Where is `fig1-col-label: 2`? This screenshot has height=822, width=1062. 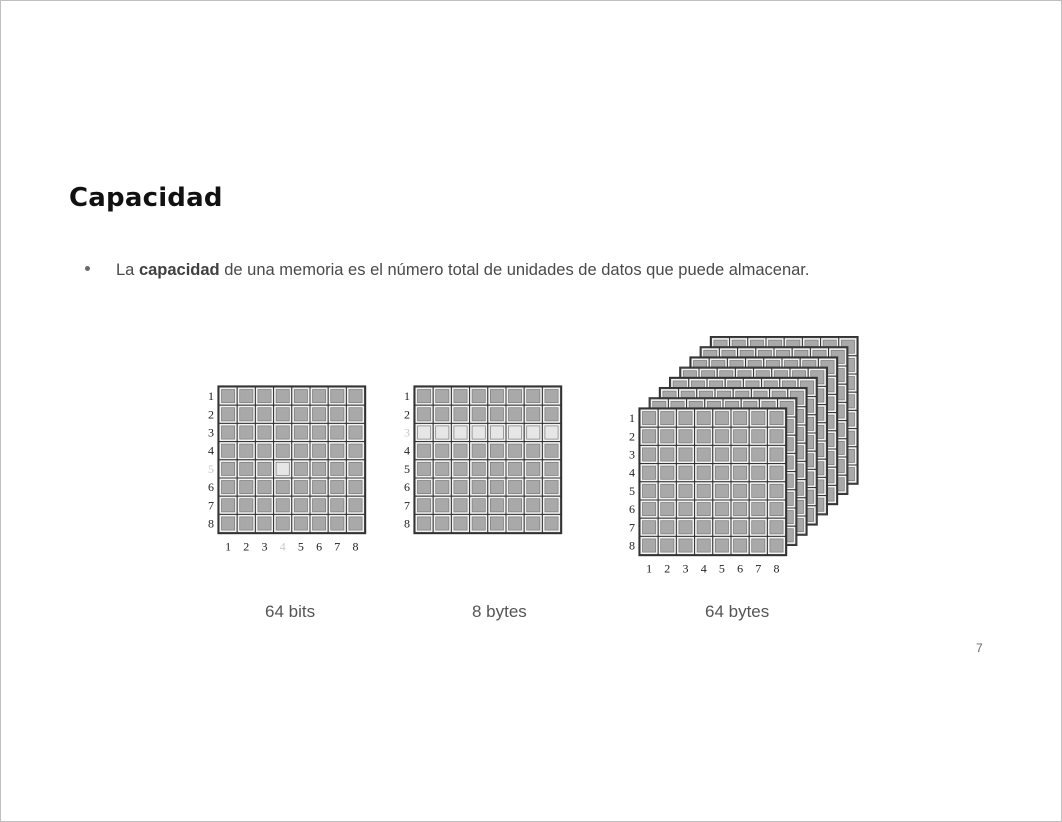 fig1-col-label: 2 is located at coordinates (246, 547).